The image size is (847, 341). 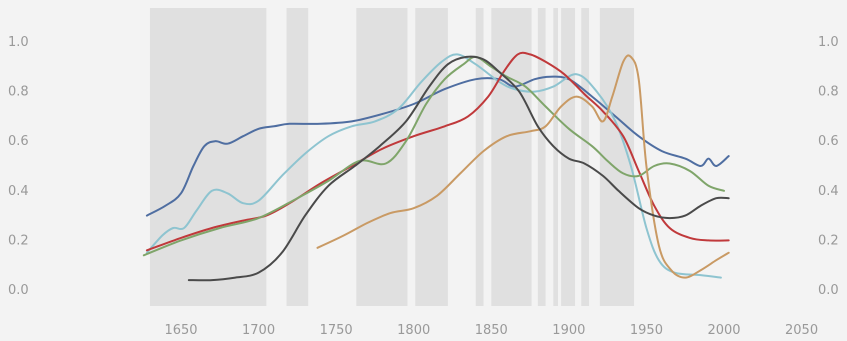 What do you see at coordinates (723, 330) in the screenshot?
I see `x-tick-label: 2000` at bounding box center [723, 330].